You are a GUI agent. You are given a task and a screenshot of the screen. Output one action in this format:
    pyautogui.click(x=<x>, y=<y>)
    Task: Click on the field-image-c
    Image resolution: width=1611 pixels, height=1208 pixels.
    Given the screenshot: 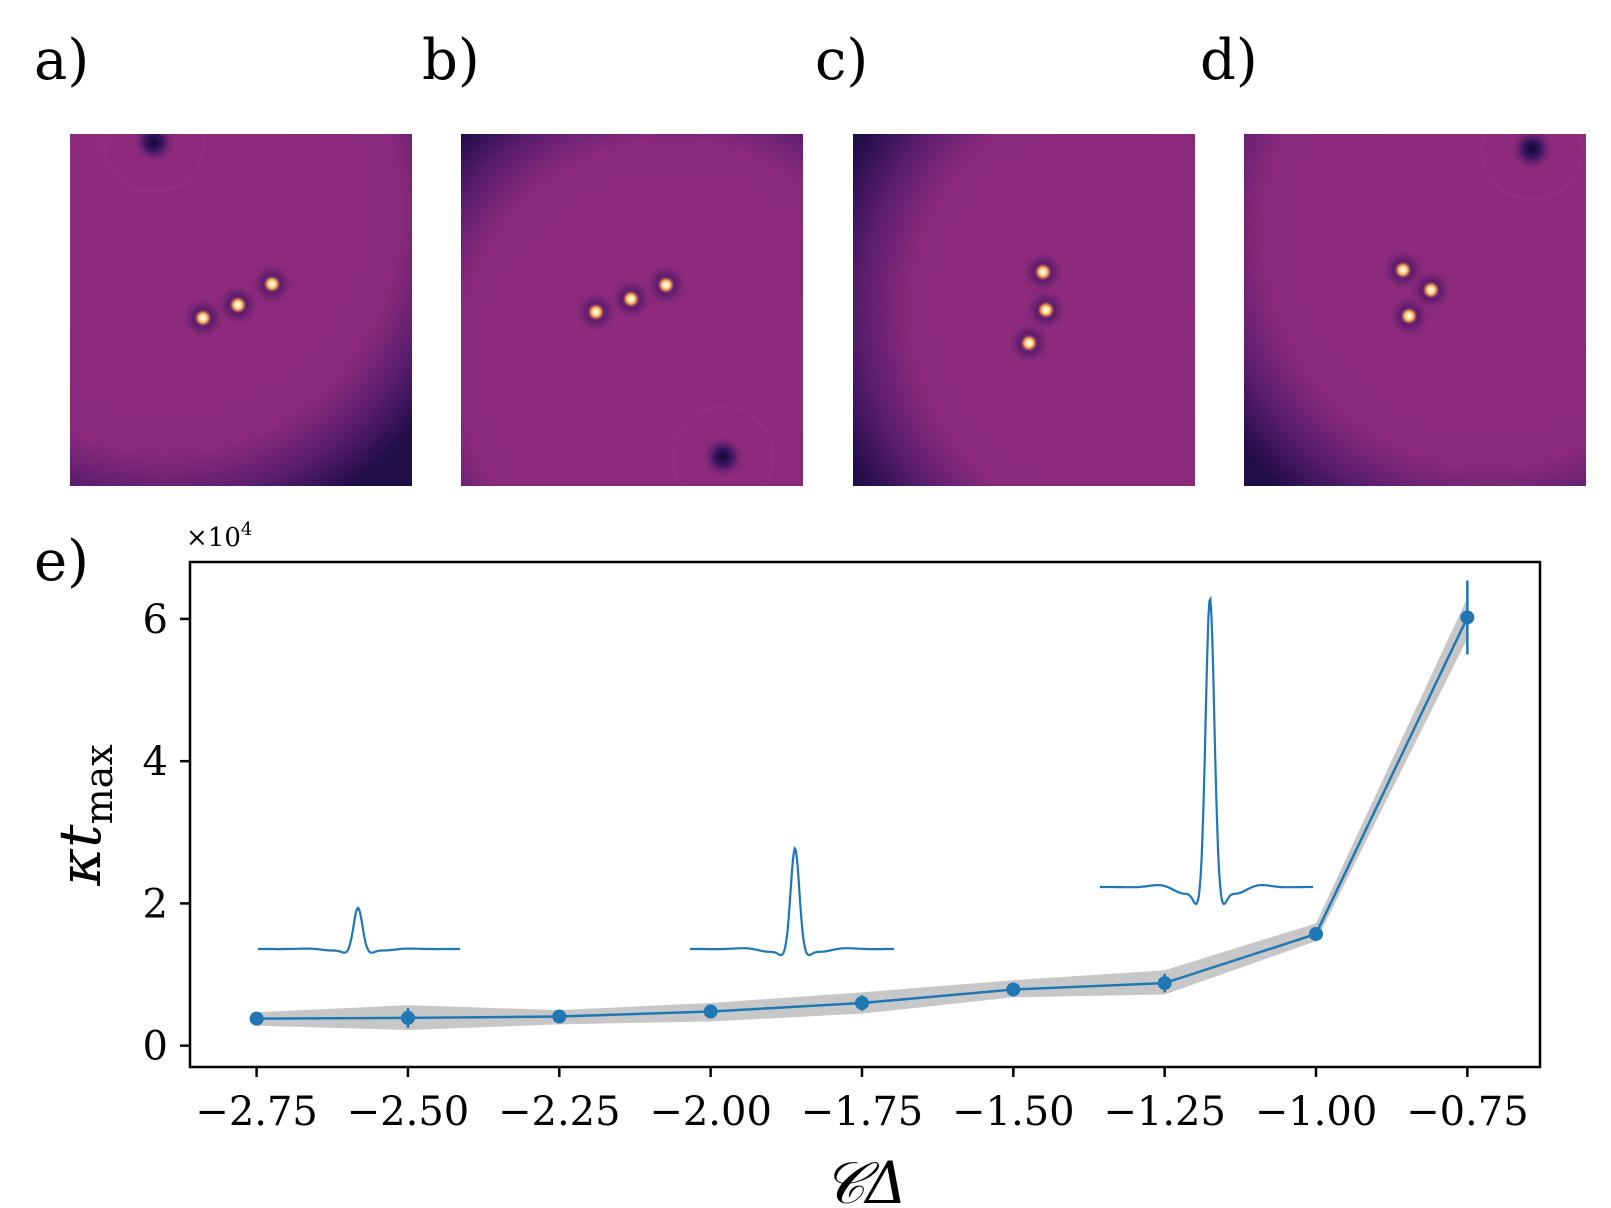 What is the action you would take?
    pyautogui.click(x=1024, y=310)
    